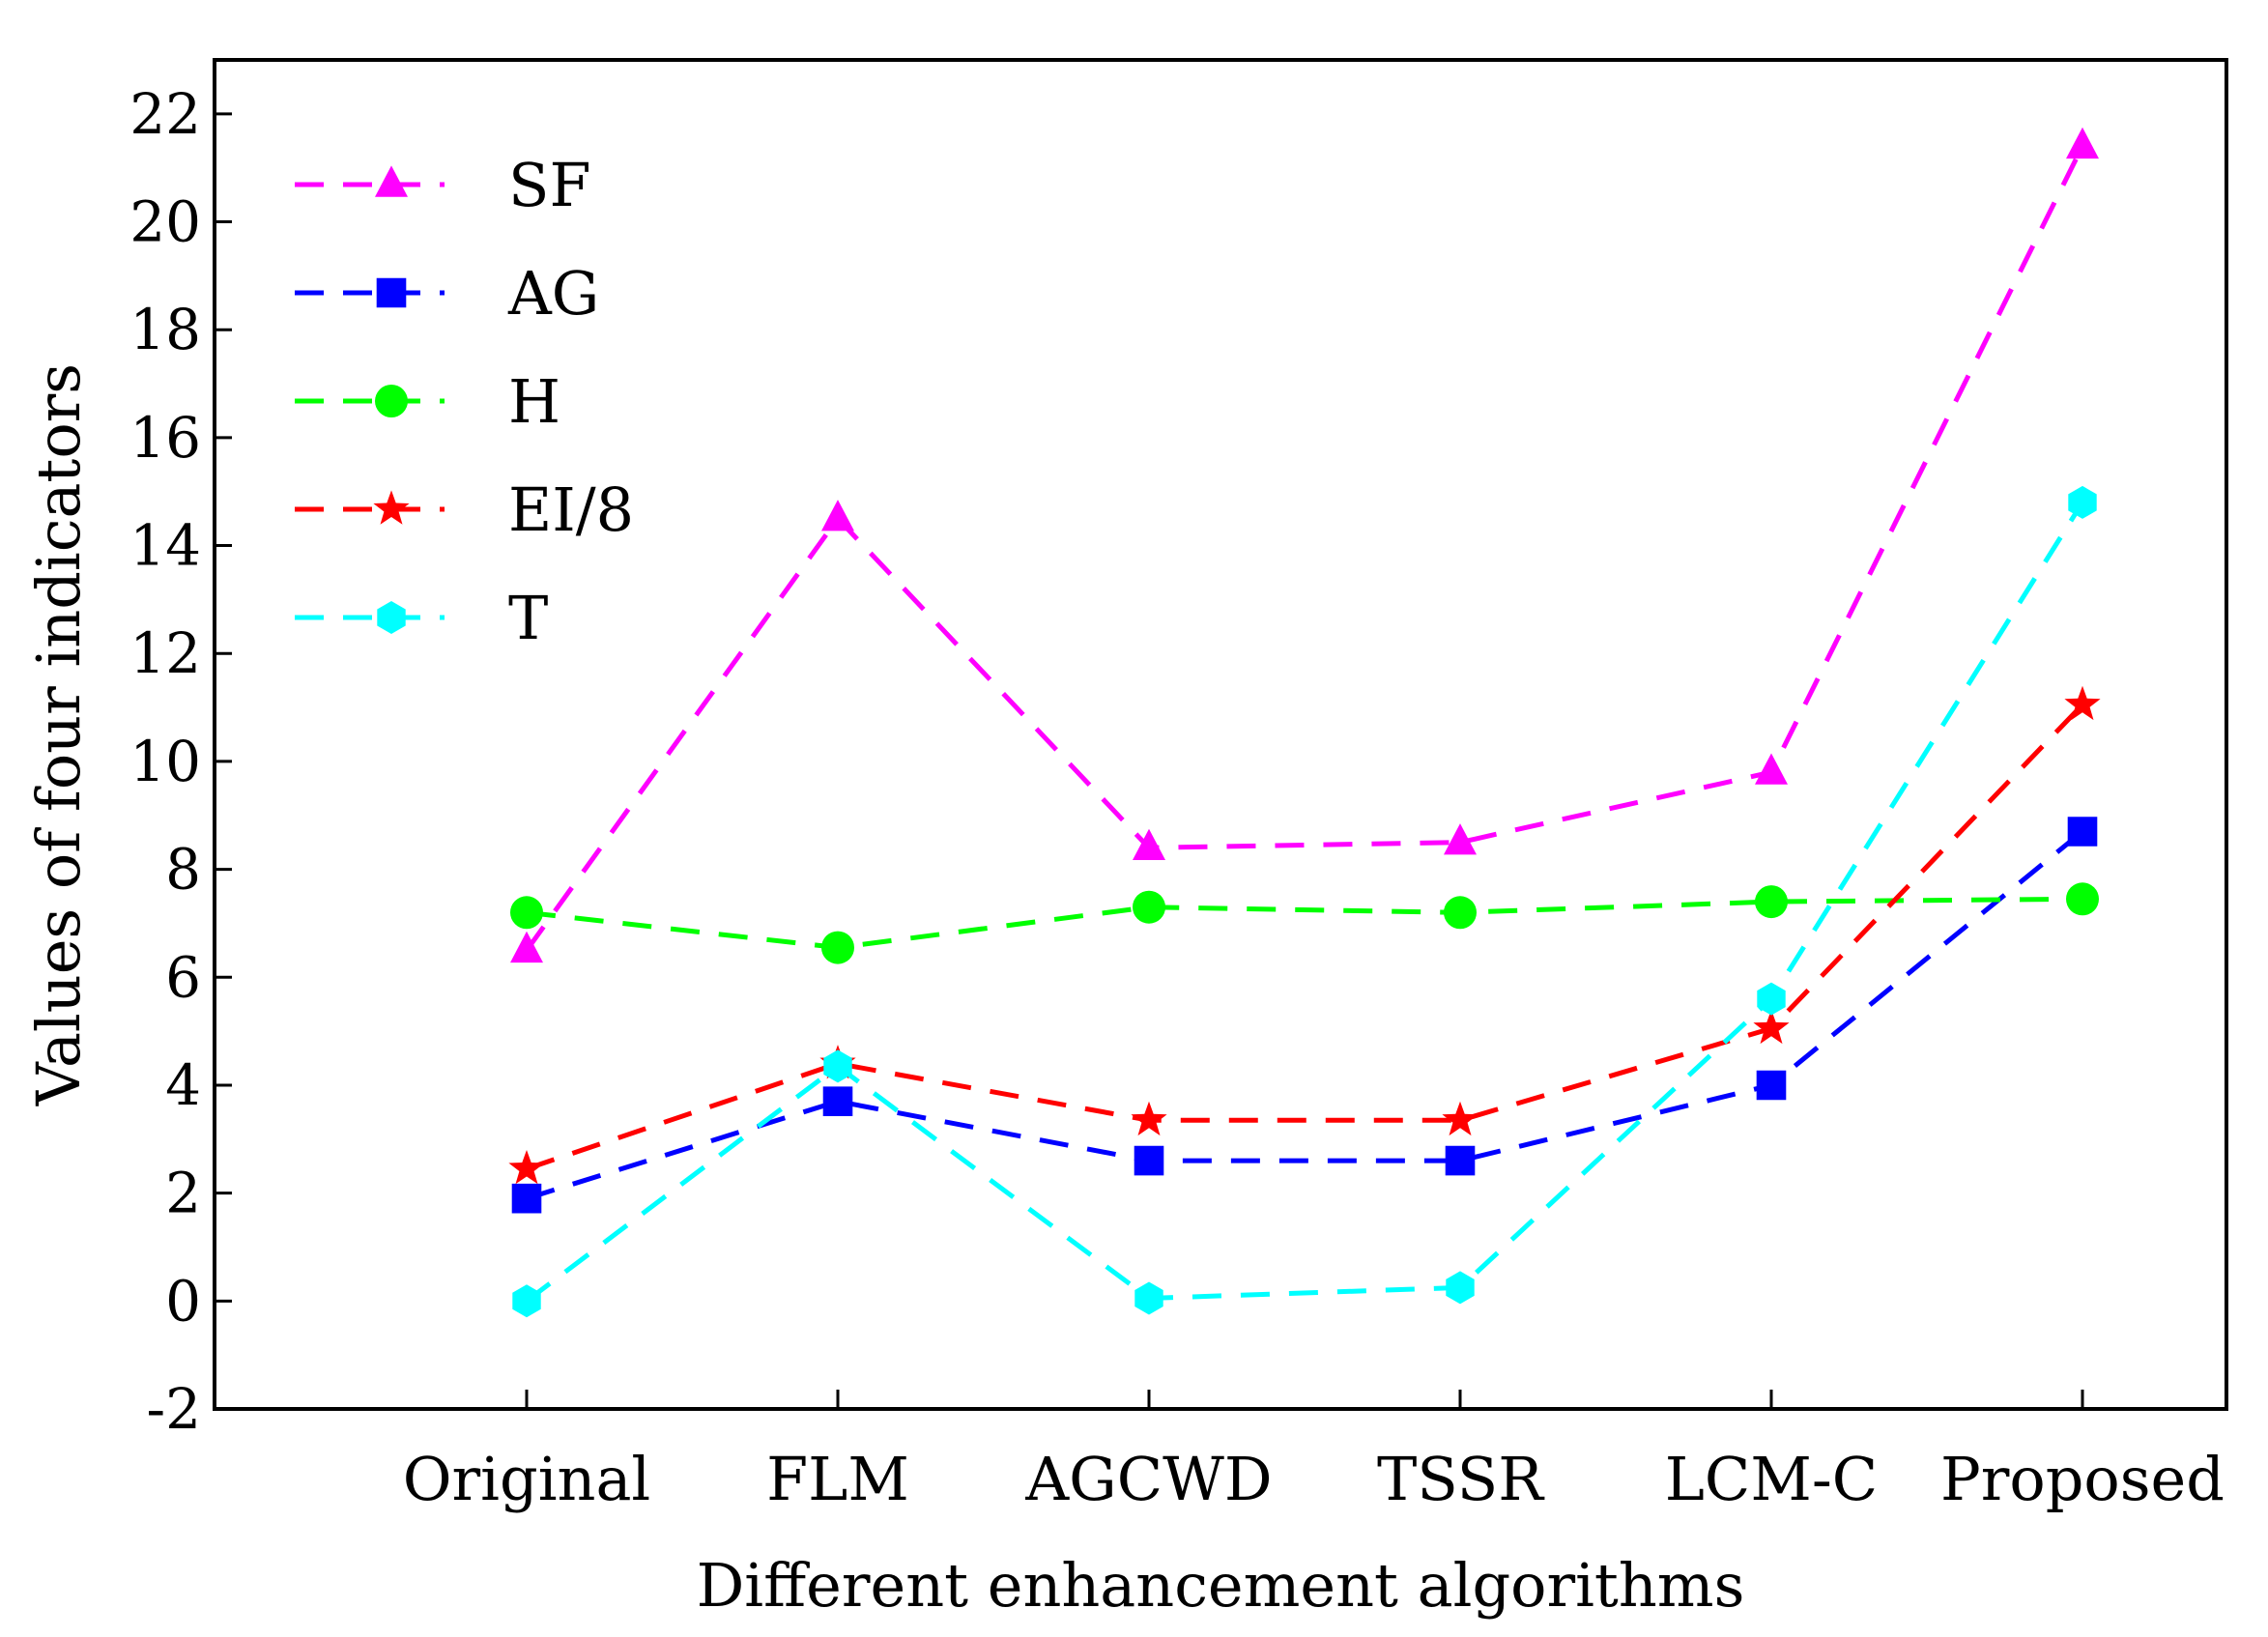 The height and width of the screenshot is (1637, 2268). What do you see at coordinates (464, 402) in the screenshot?
I see `legend: SF AG H EI/8 T` at bounding box center [464, 402].